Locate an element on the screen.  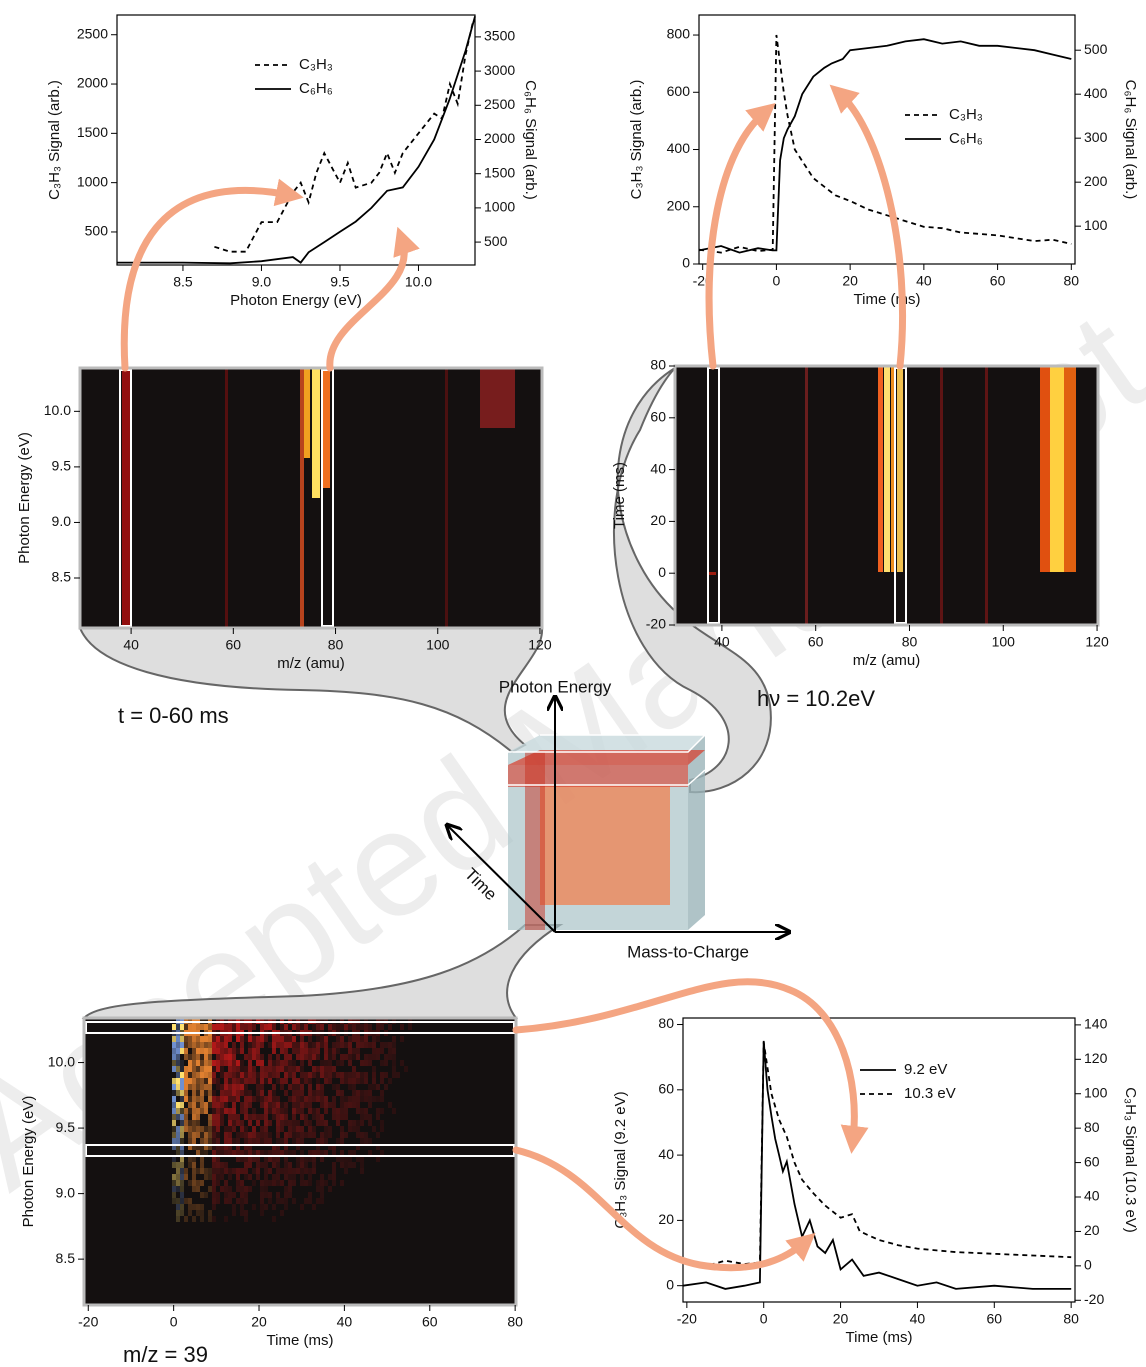
legend-label: C₃H₃ is located at coordinates (966, 114).